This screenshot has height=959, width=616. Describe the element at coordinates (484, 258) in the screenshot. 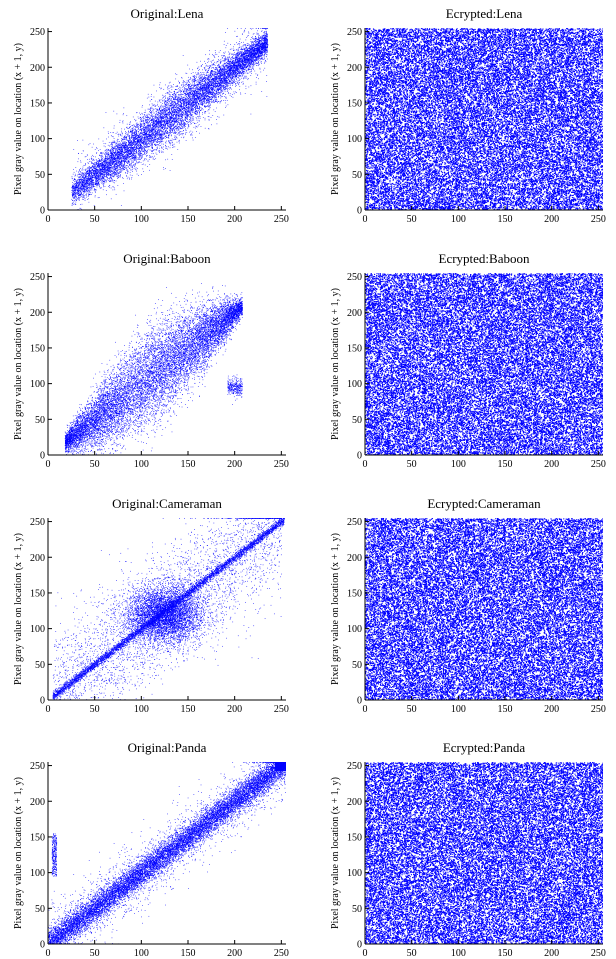

I see `panel-title: Ecrypted:Baboon` at that location.